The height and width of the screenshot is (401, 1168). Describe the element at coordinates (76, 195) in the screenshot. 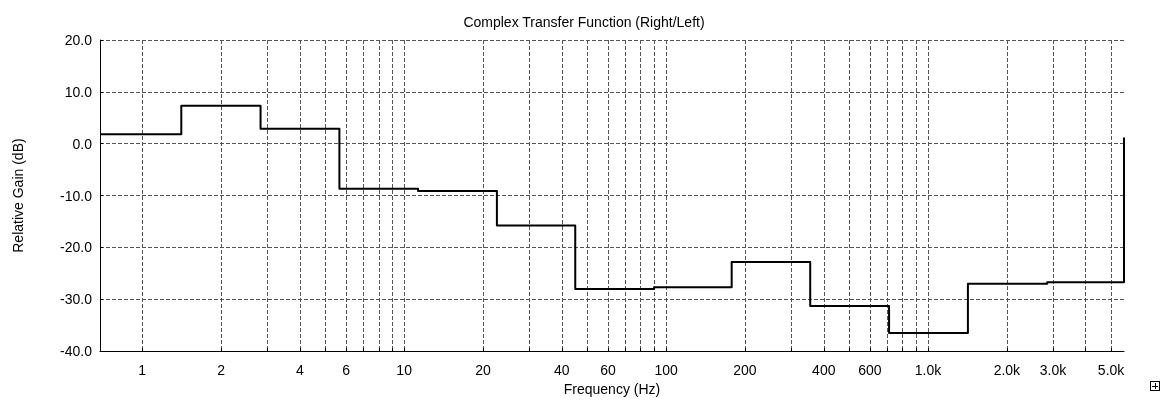

I see `y-tick-label: -10.0` at that location.